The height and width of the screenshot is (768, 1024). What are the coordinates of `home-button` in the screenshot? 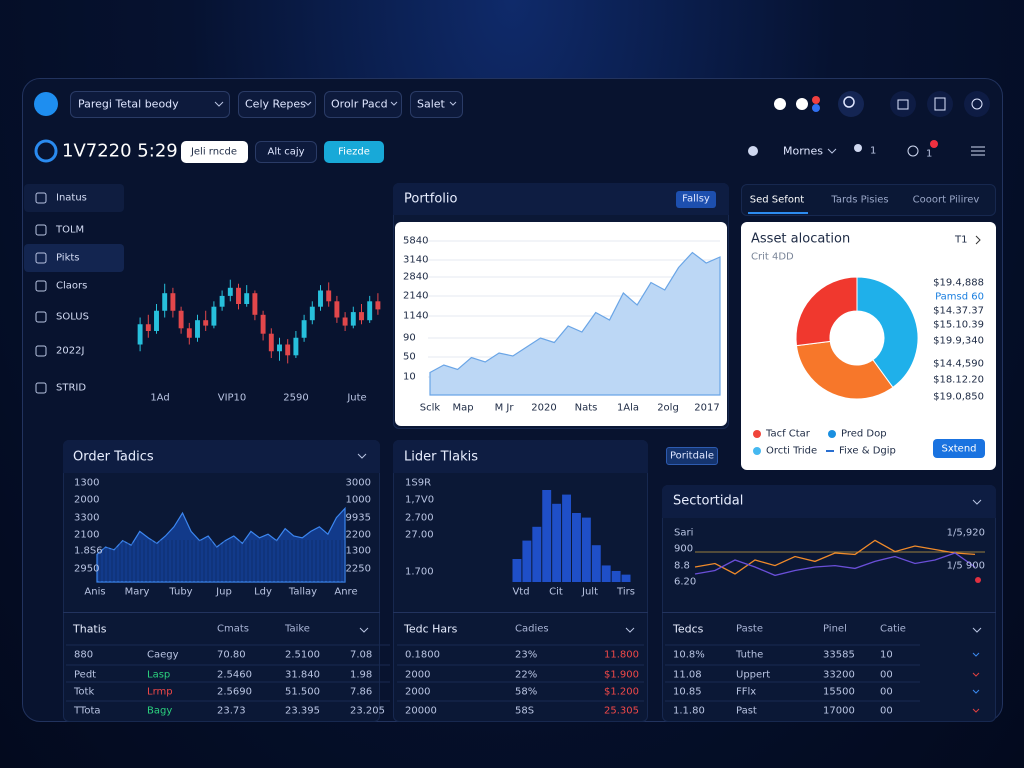 It's located at (903, 104).